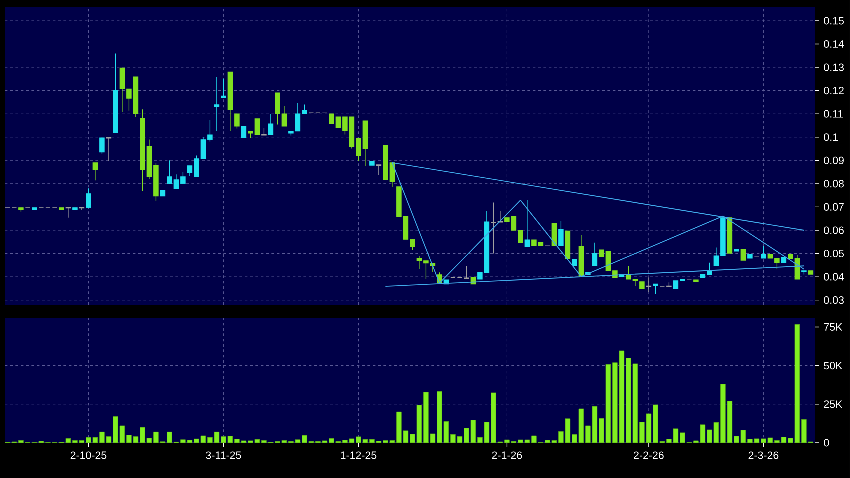  I want to click on y-tick-label: 0.09, so click(834, 160).